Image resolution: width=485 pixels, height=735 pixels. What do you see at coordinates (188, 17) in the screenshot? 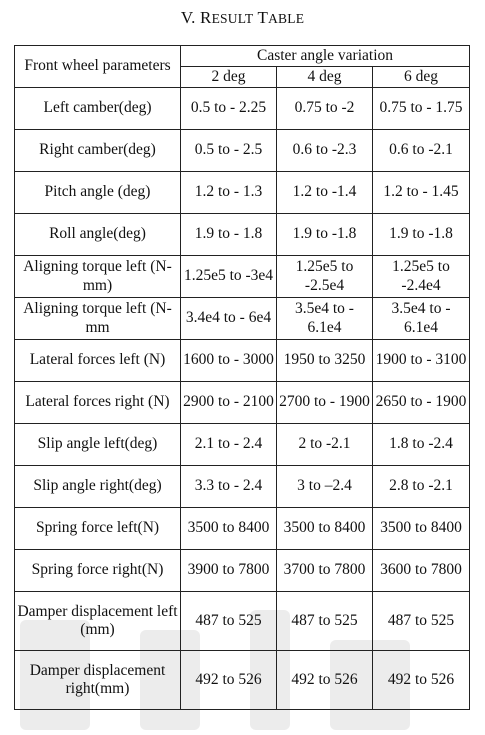
I see `title-numeral: V.` at bounding box center [188, 17].